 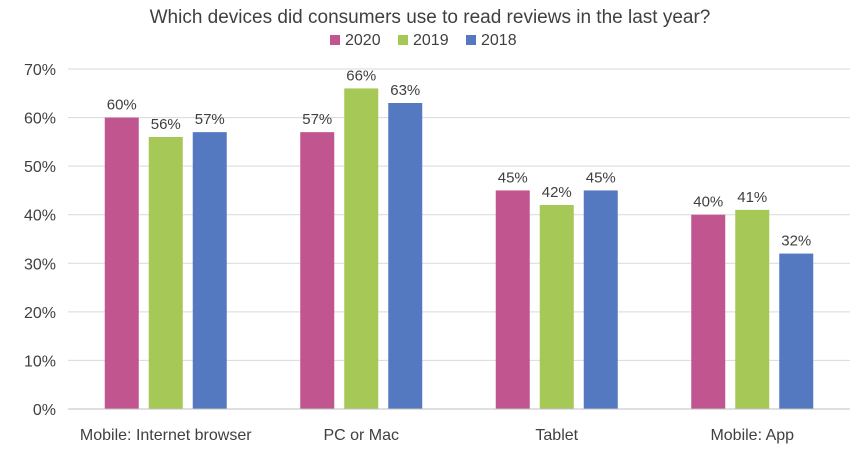 What do you see at coordinates (40, 216) in the screenshot?
I see `y-tick-label: 40%` at bounding box center [40, 216].